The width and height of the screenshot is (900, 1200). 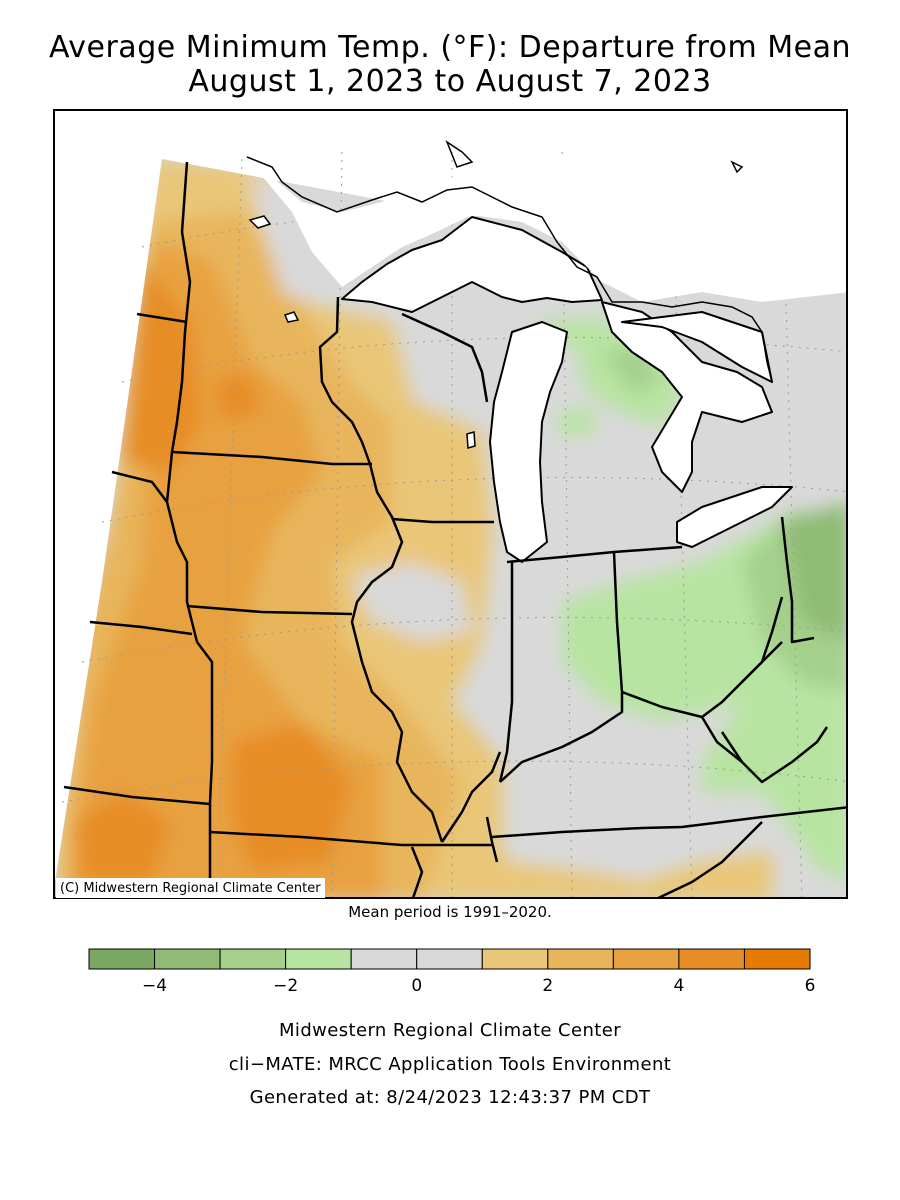 I want to click on border-sd-ne, so click(x=139, y=486).